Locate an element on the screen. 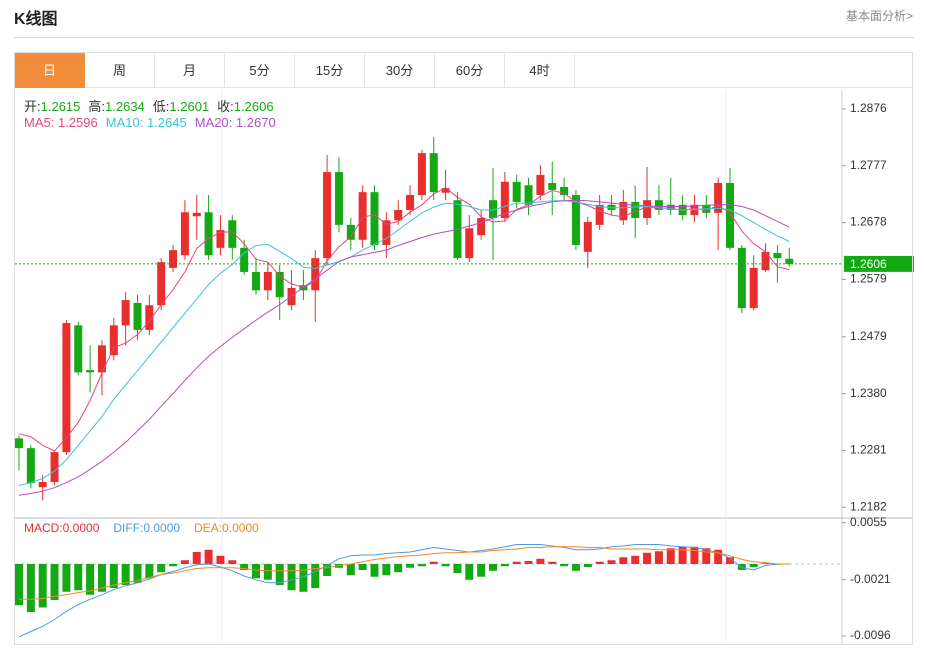 The height and width of the screenshot is (649, 925). macd-legend-name: DIFF: is located at coordinates (128, 528).